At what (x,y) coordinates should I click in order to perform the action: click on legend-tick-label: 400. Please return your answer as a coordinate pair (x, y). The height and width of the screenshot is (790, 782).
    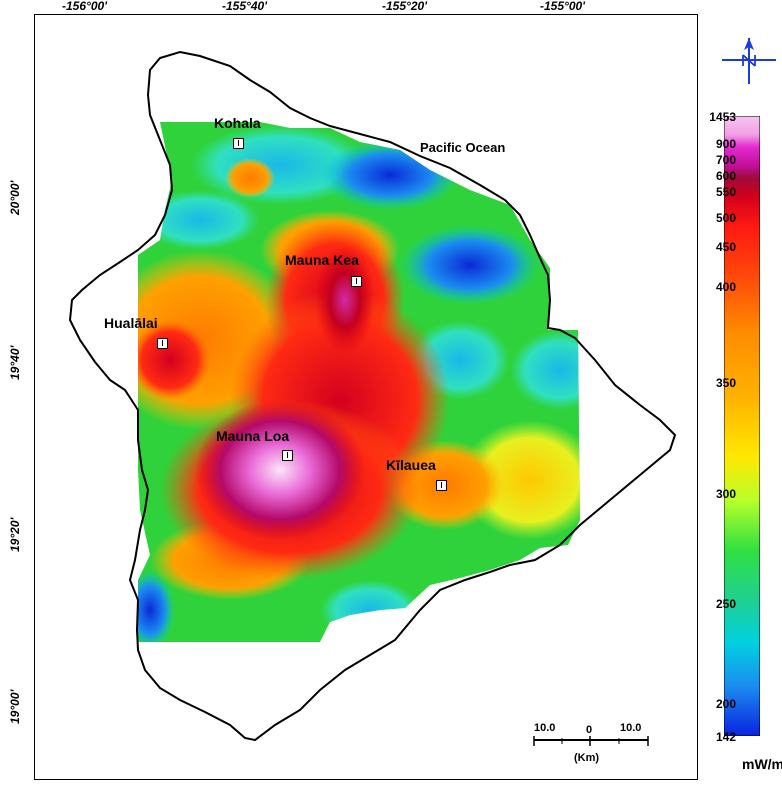
    Looking at the image, I should click on (725, 287).